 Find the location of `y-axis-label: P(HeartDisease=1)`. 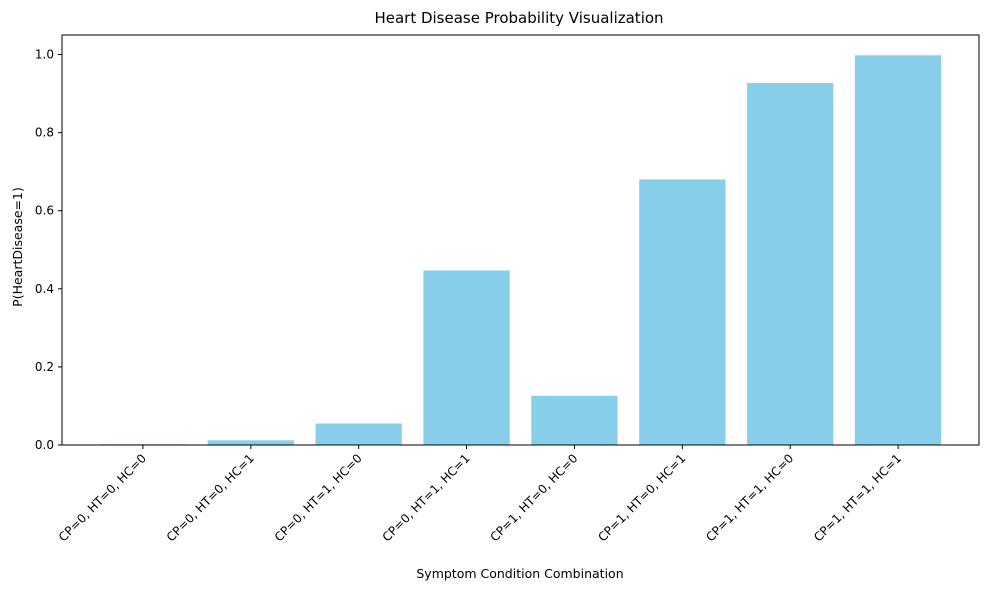

y-axis-label: P(HeartDisease=1) is located at coordinates (17, 247).